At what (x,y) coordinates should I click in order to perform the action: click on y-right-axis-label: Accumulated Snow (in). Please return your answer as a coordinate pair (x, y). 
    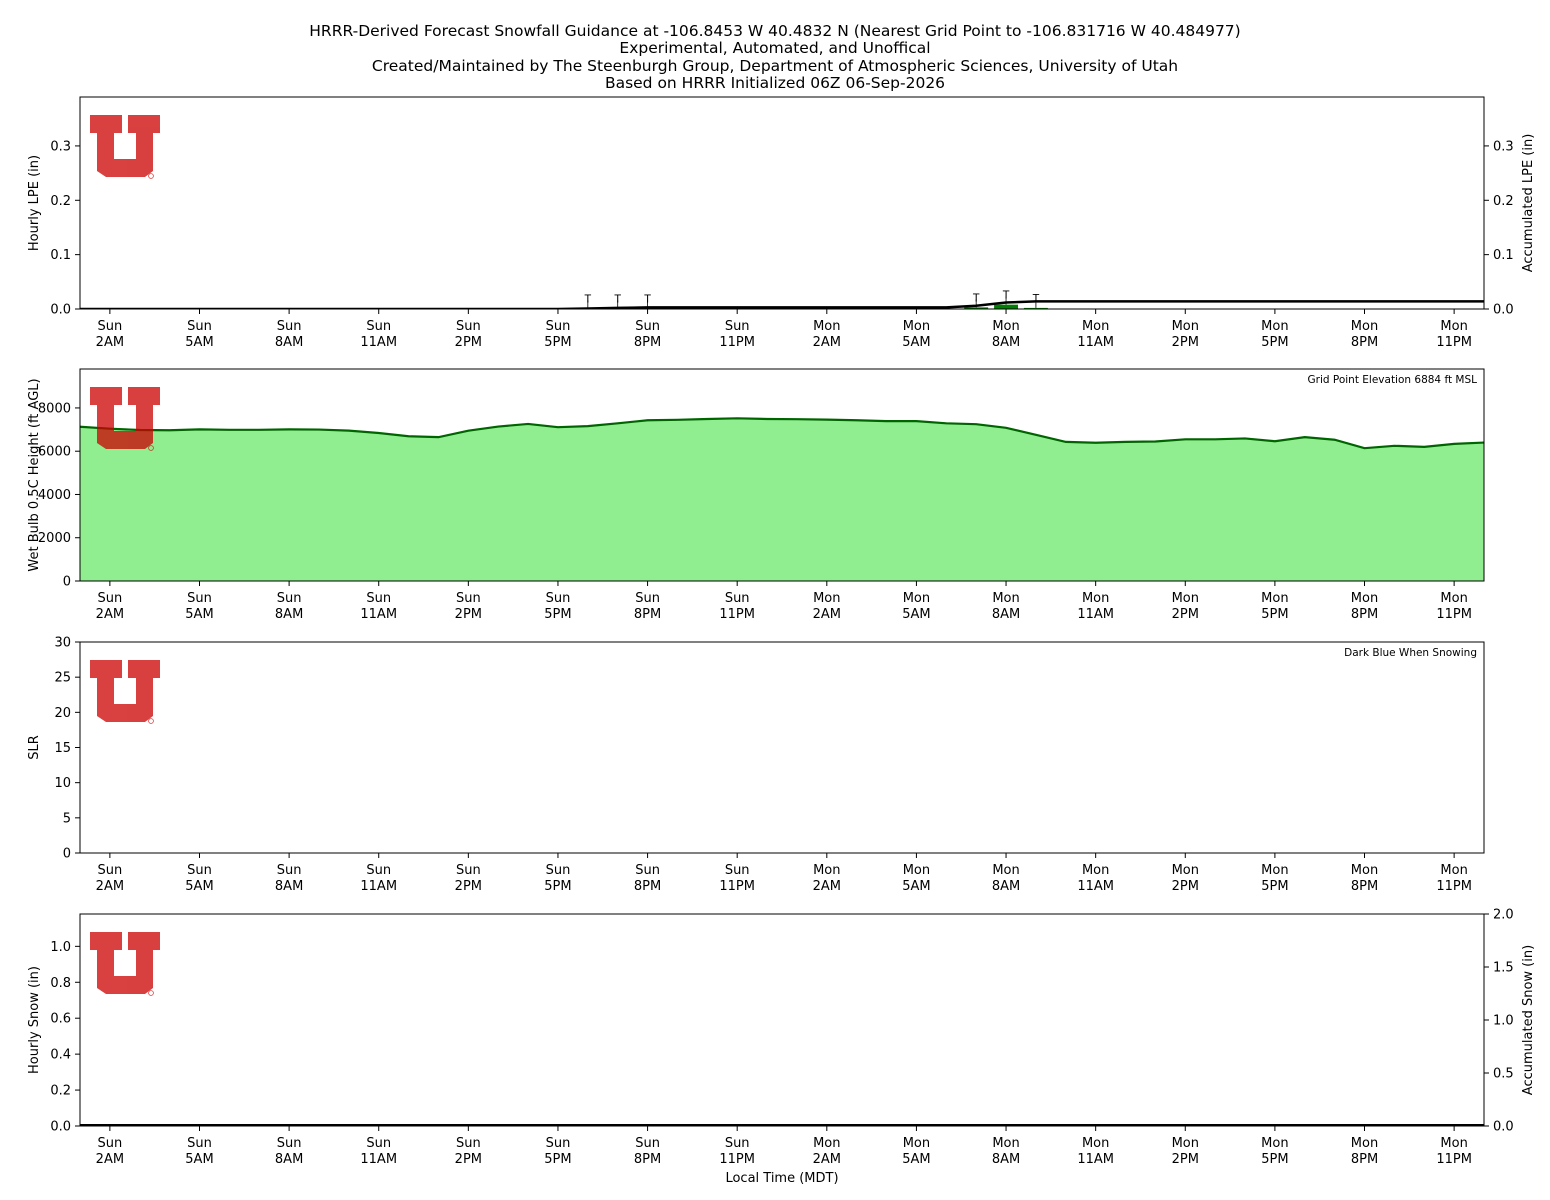
    Looking at the image, I should click on (1528, 1020).